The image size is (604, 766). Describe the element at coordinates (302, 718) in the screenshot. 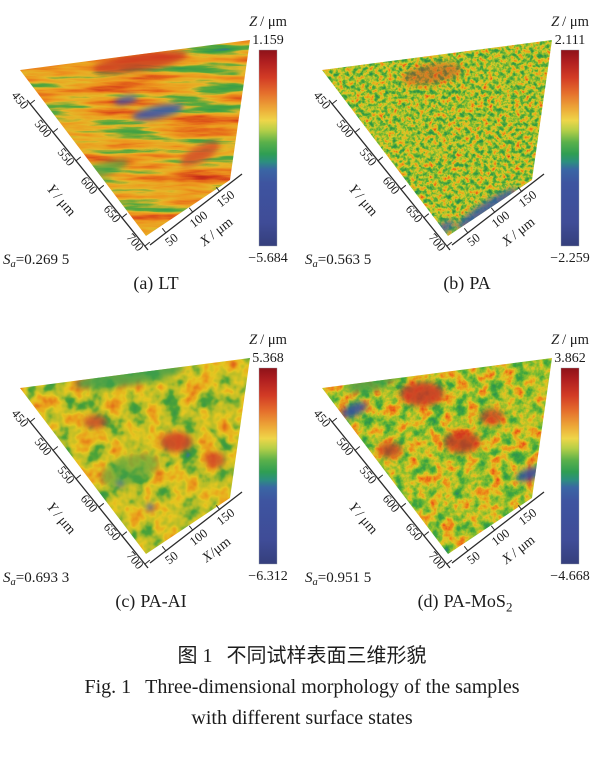

I see `figure-caption-en-line2: with different surface states` at that location.